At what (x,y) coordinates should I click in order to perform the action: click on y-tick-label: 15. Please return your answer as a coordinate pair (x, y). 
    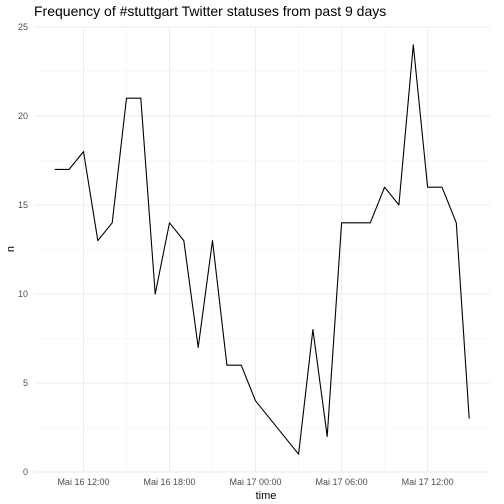
    Looking at the image, I should click on (23, 205).